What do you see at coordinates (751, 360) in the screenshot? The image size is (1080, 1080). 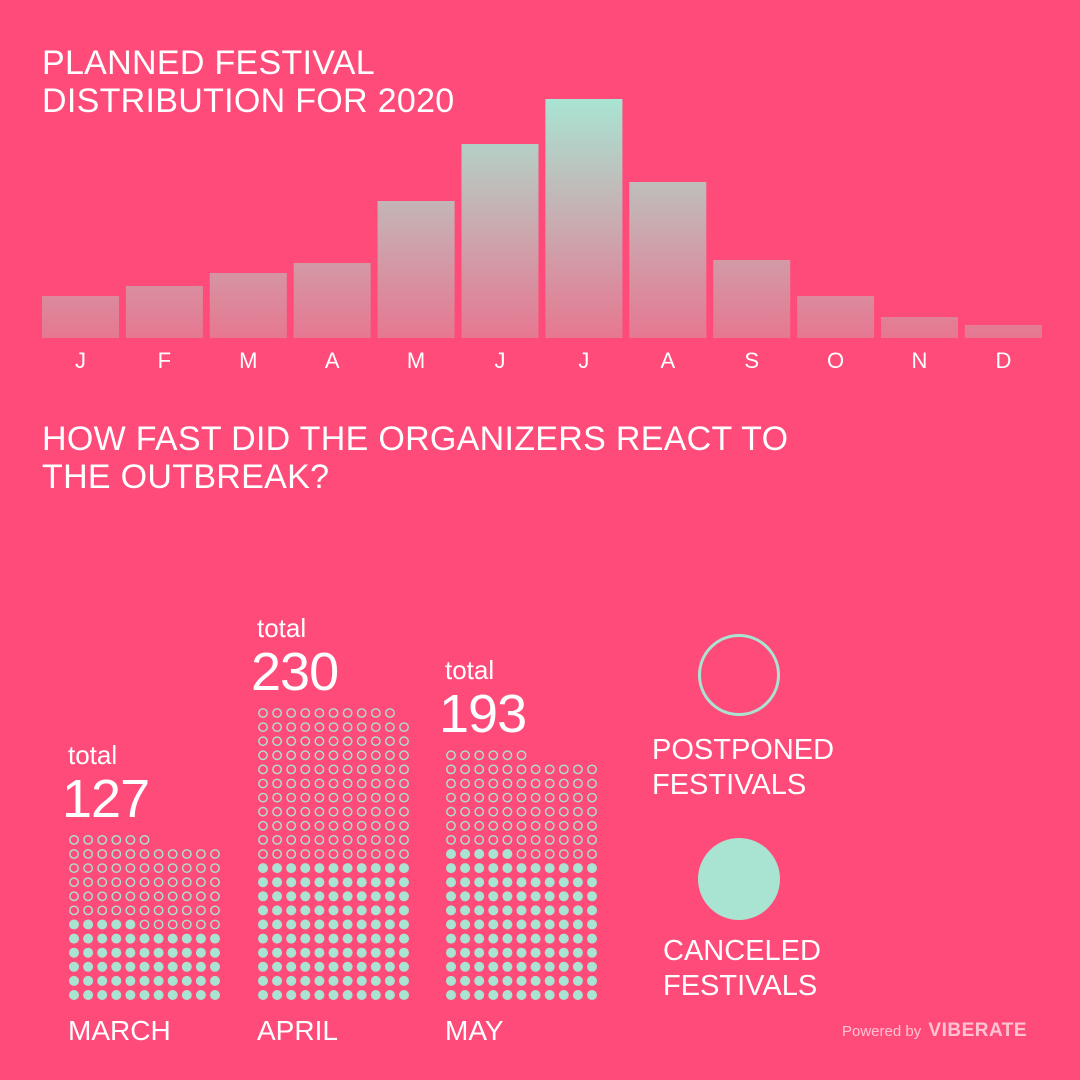 I see `histogram-month-label: S` at bounding box center [751, 360].